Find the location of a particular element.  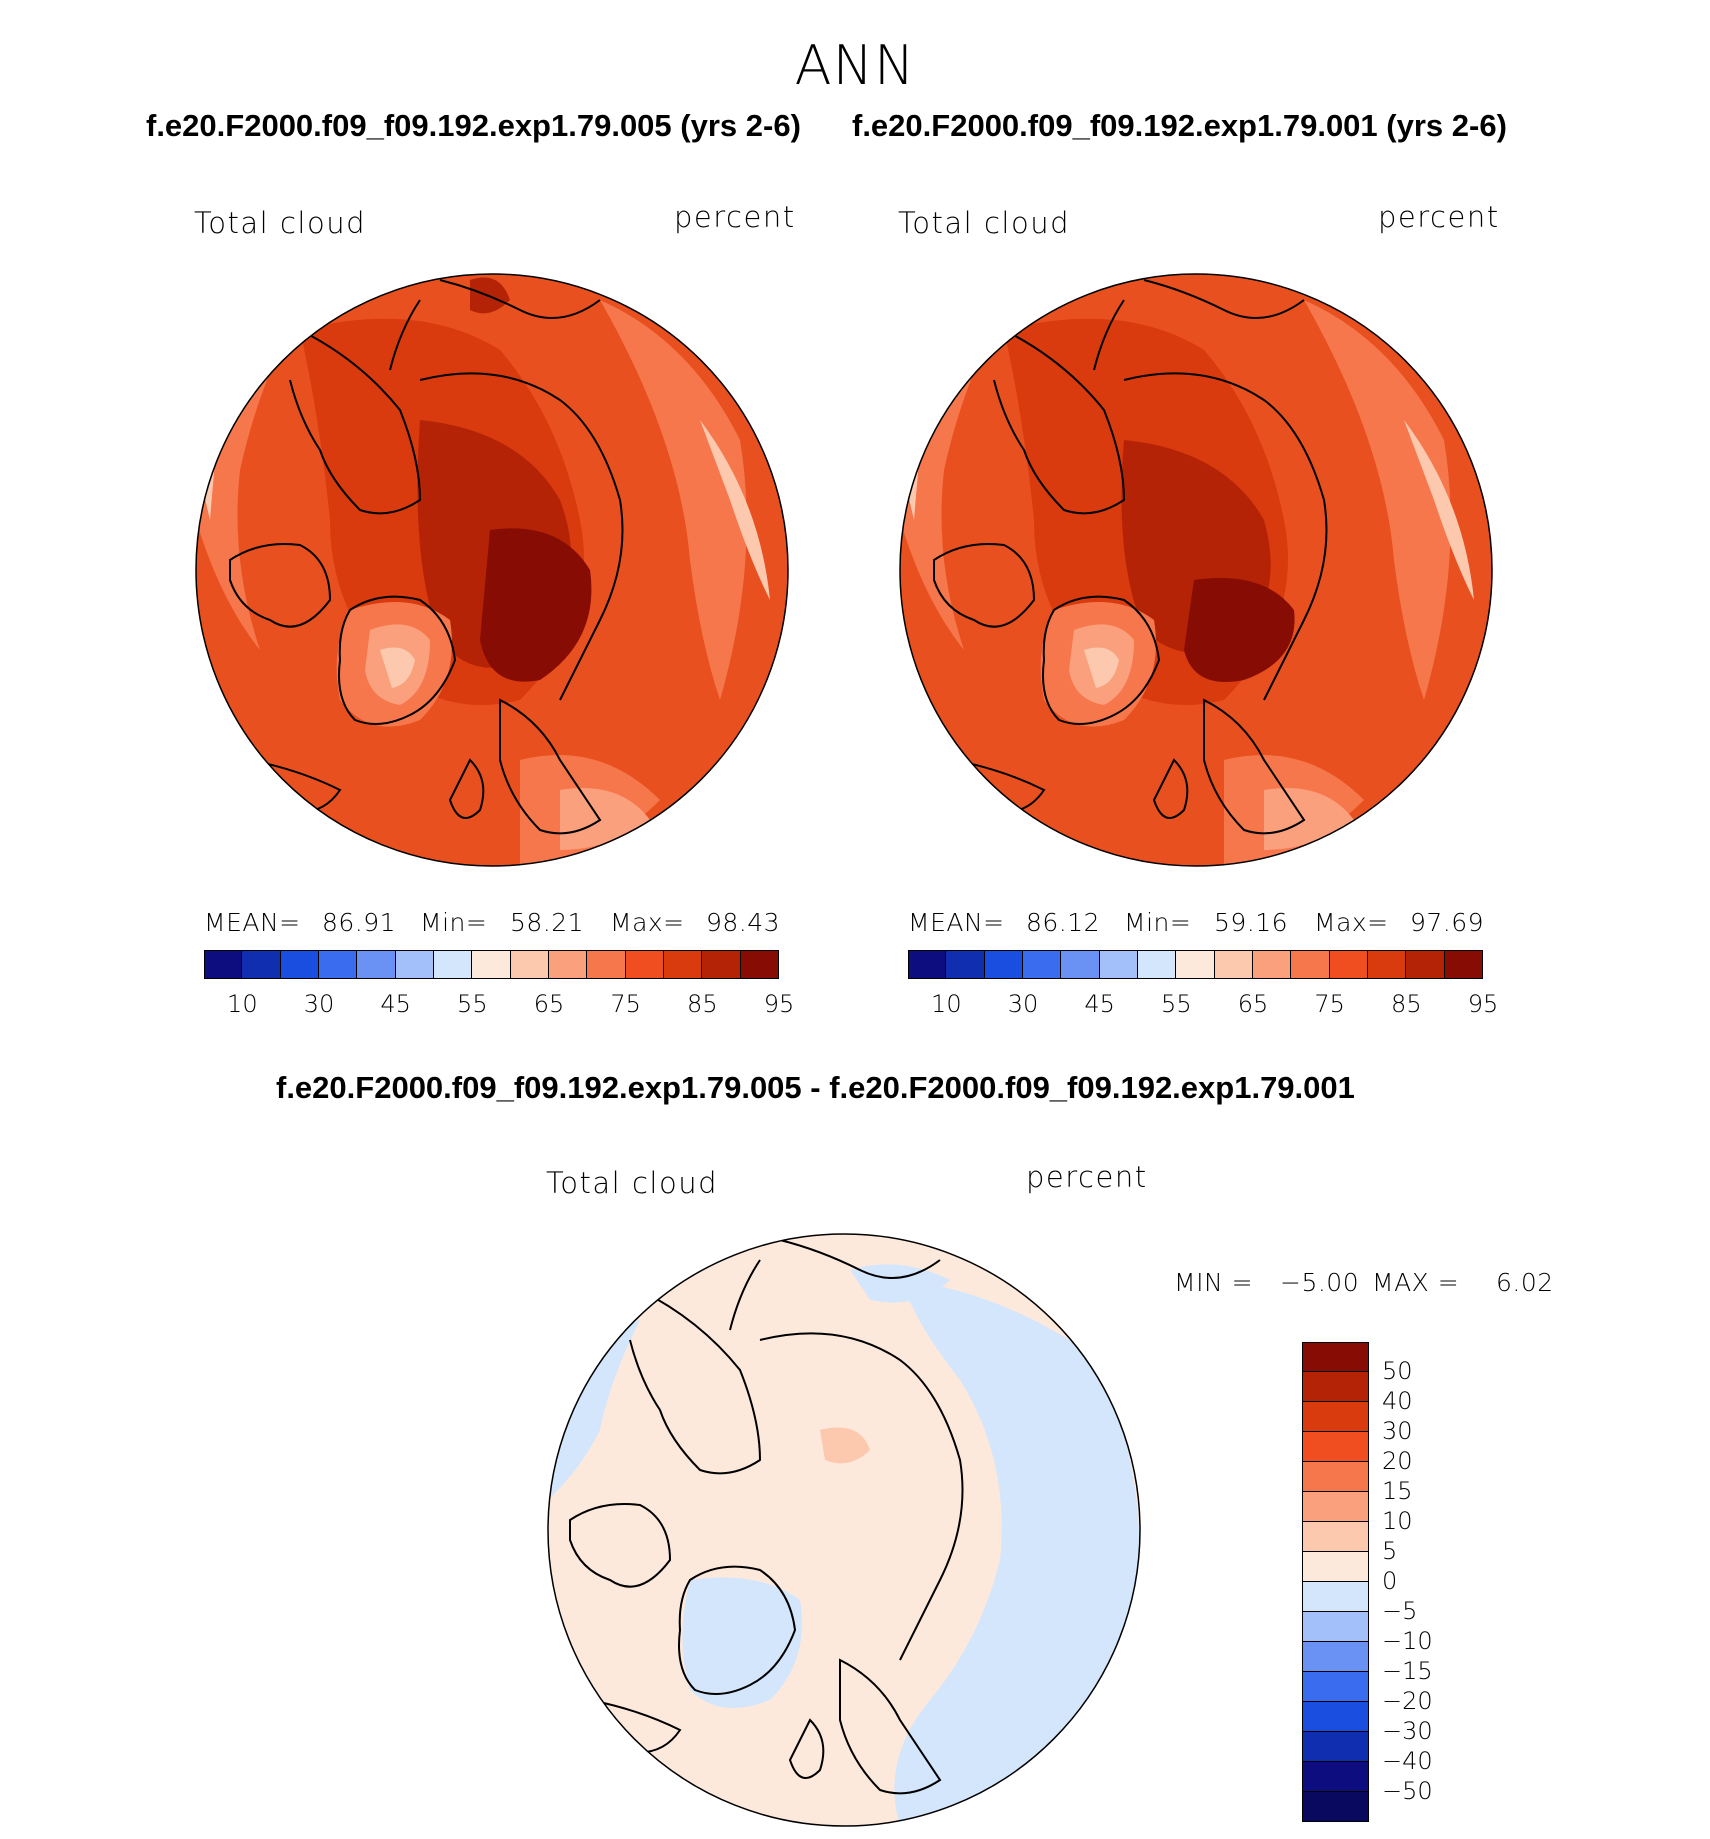

diff-colorbar-tick-label: 40 is located at coordinates (1397, 1401).